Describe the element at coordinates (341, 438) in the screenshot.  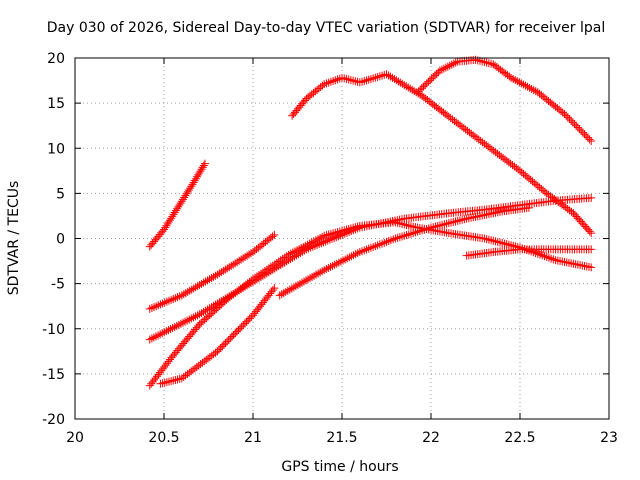
I see `x-tick-label: 21.5` at that location.